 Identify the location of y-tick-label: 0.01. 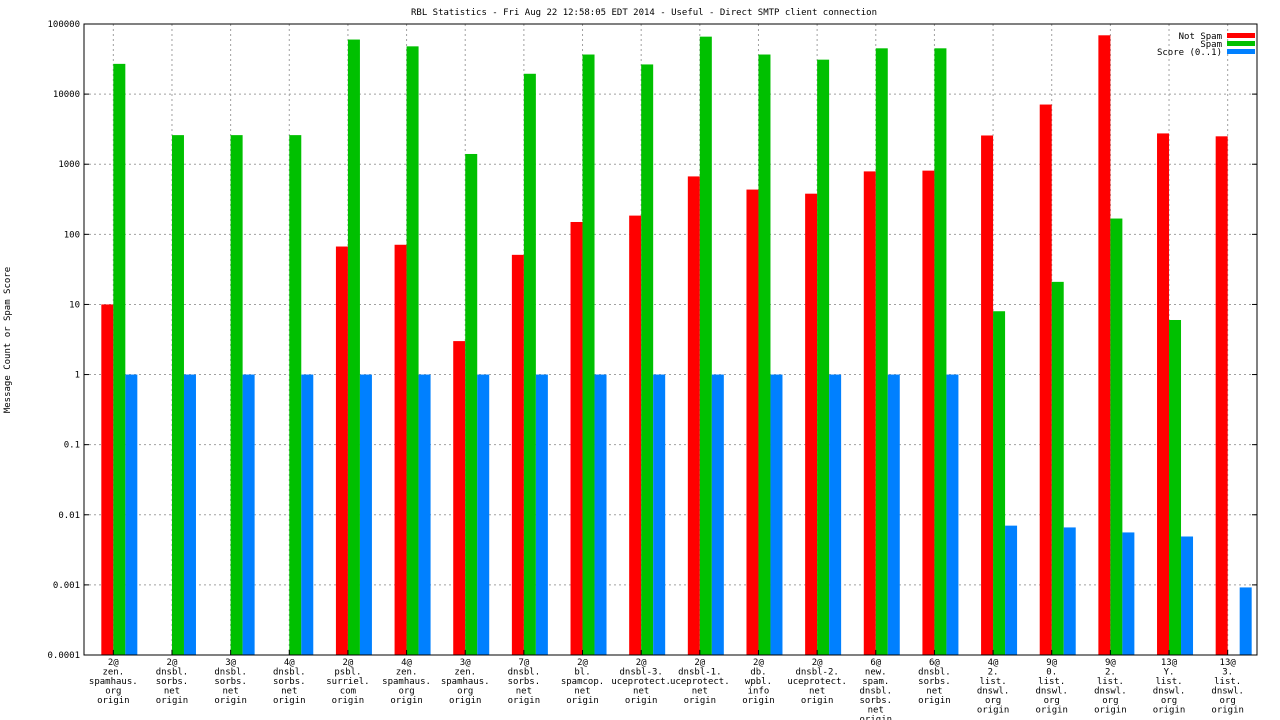
(69, 516).